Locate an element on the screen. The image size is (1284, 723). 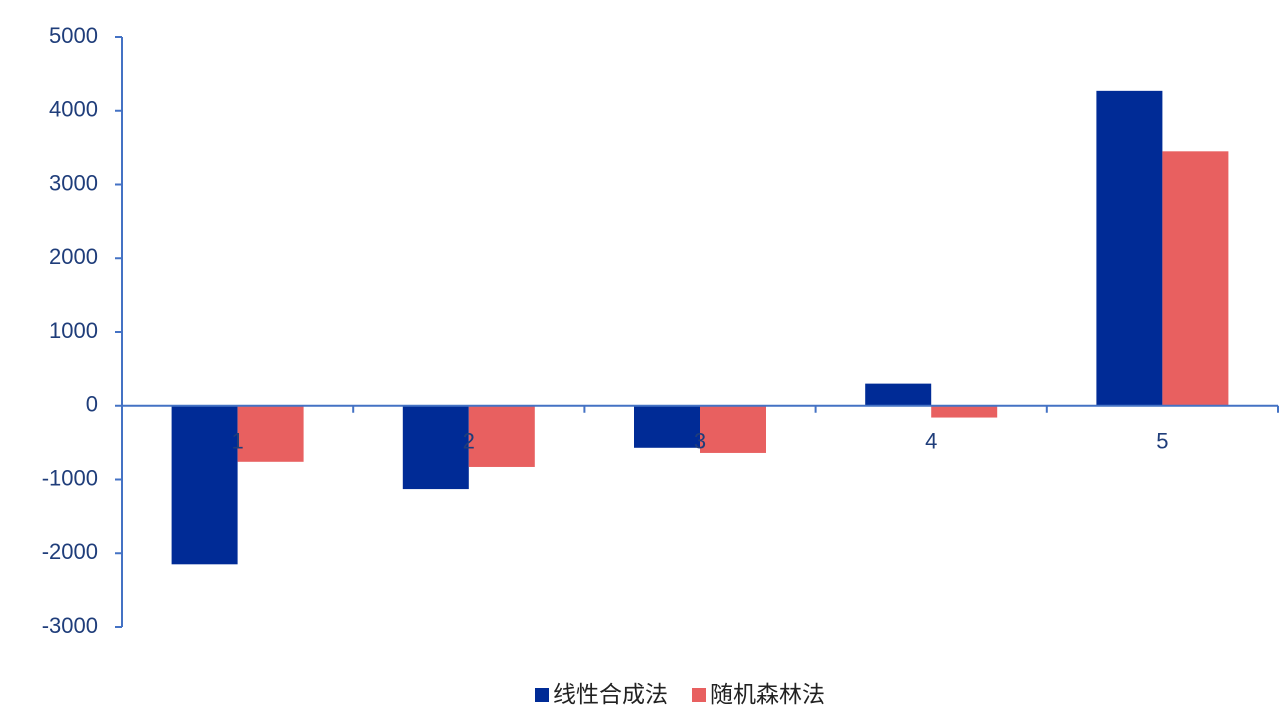
x-tick-label: 5 is located at coordinates (1162, 441).